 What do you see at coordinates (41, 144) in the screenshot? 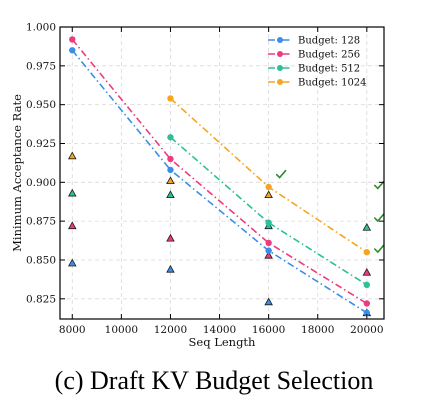
I see `y-tick-label: 0.925` at bounding box center [41, 144].